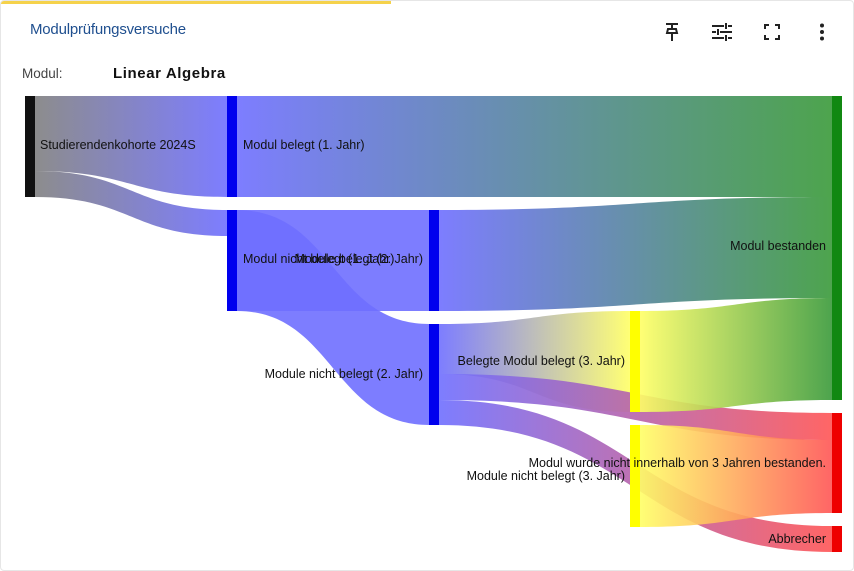 Image resolution: width=854 pixels, height=571 pixels. What do you see at coordinates (635, 476) in the screenshot?
I see `sankey-node-nicht3` at bounding box center [635, 476].